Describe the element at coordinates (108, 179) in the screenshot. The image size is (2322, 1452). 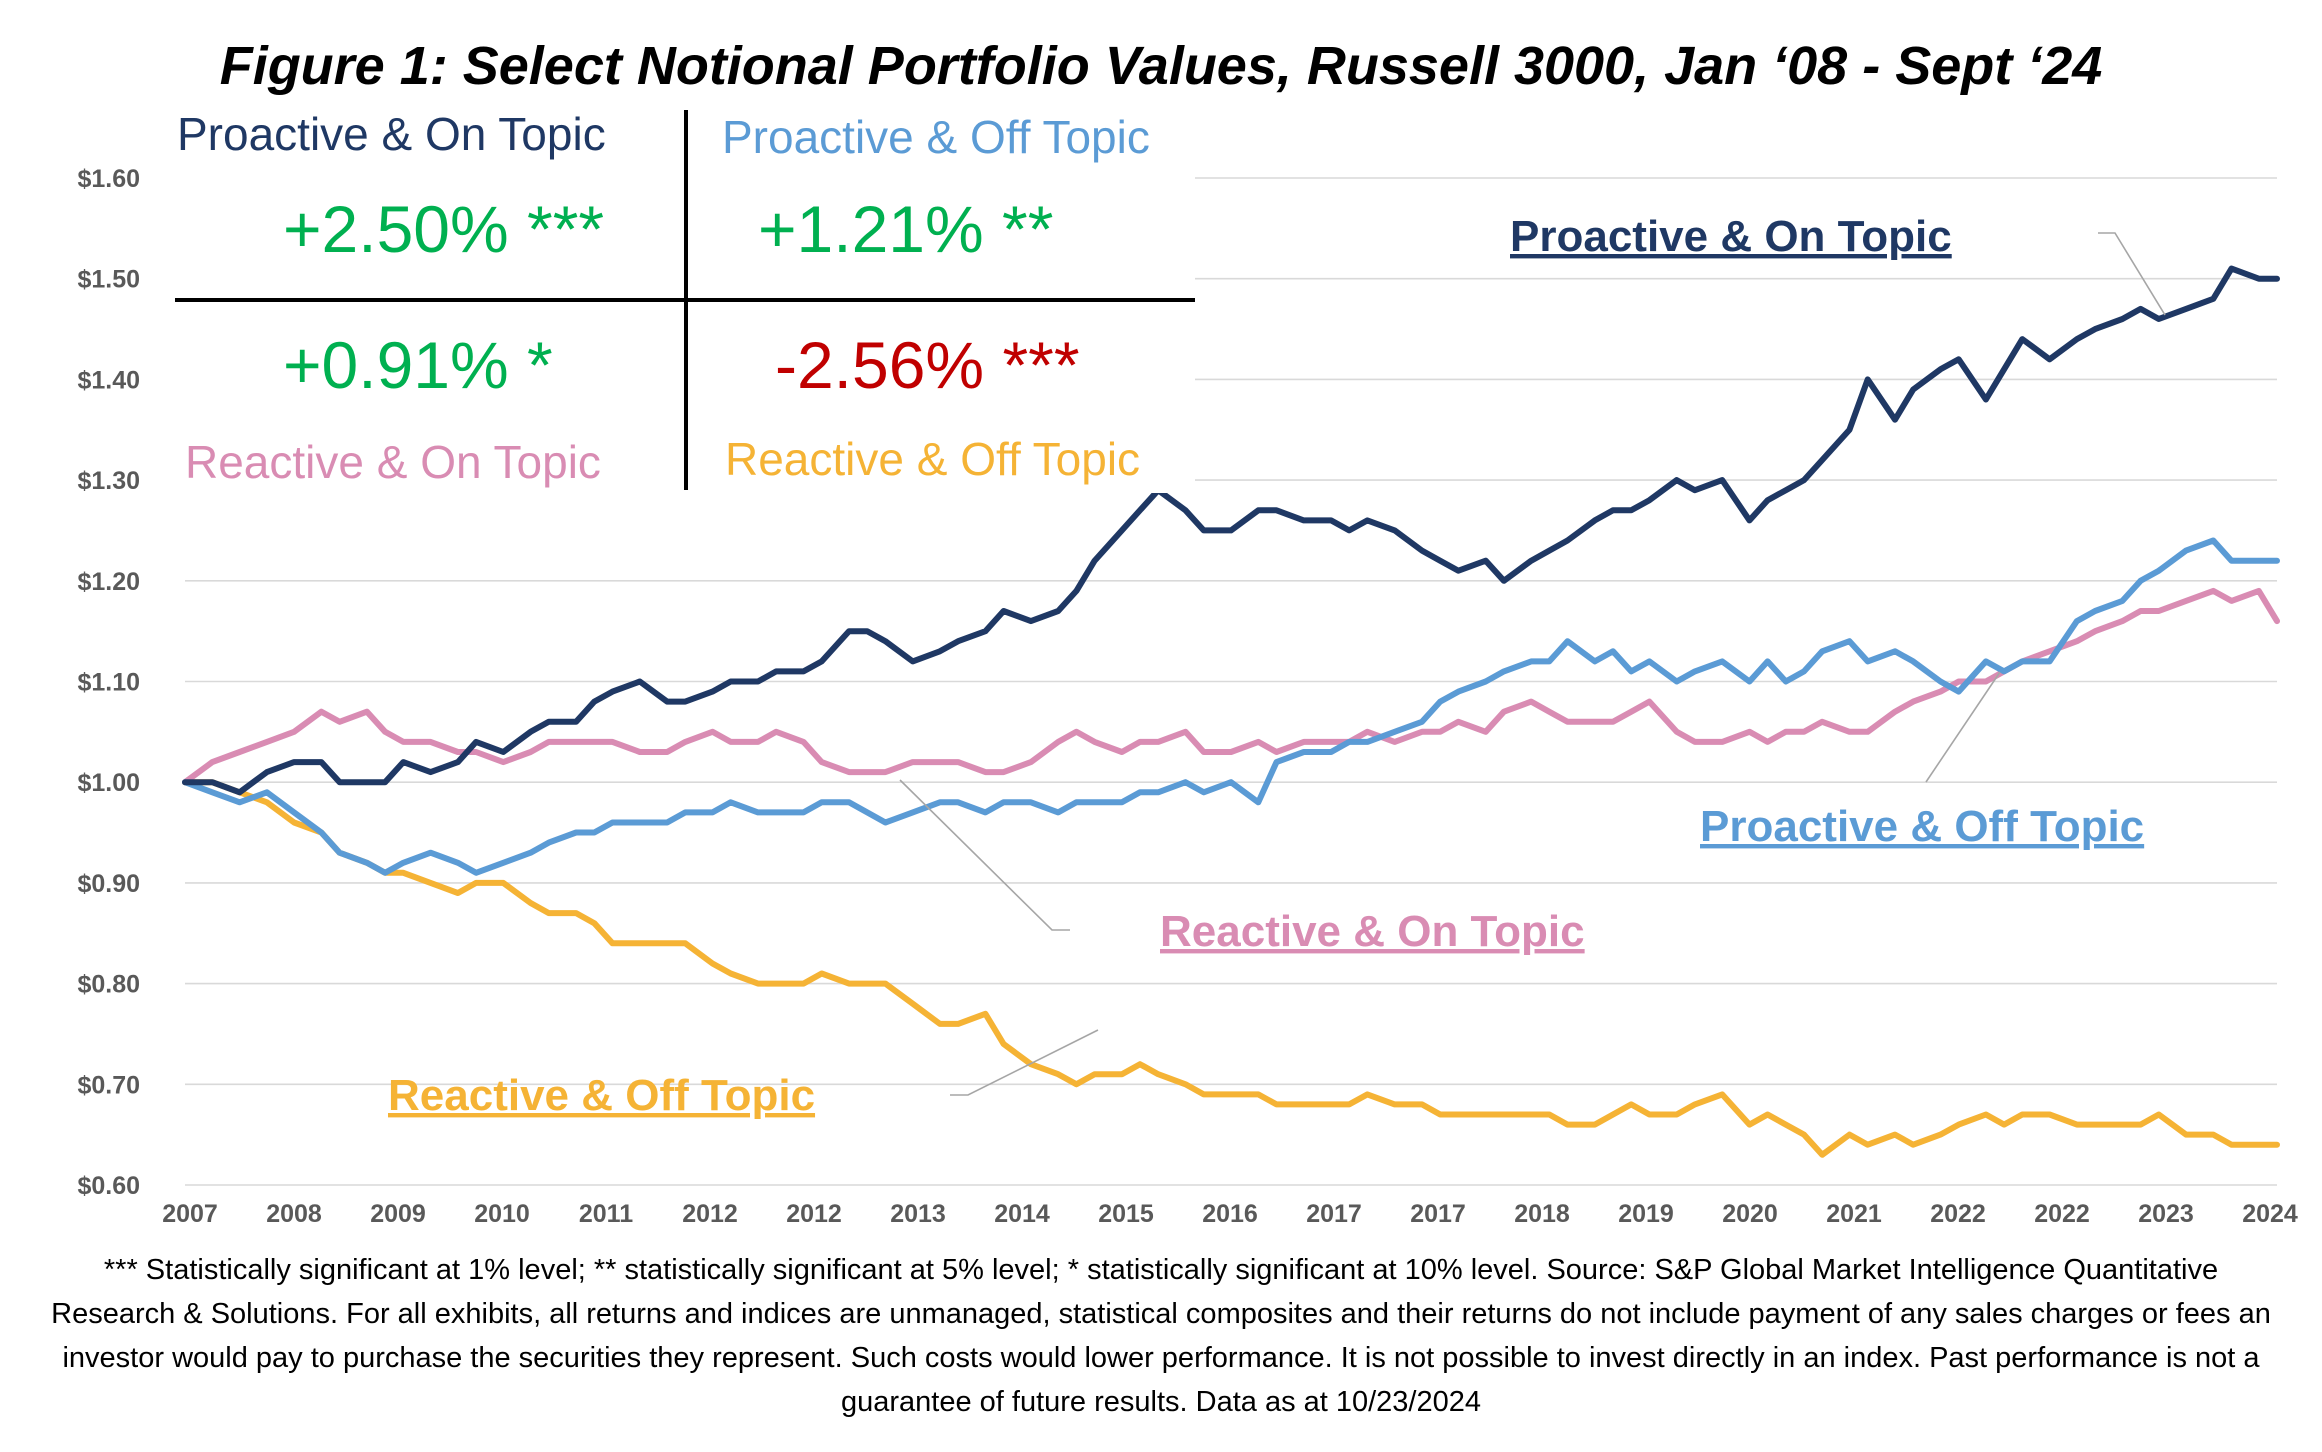
I see `y-tick-label: $1.60` at that location.